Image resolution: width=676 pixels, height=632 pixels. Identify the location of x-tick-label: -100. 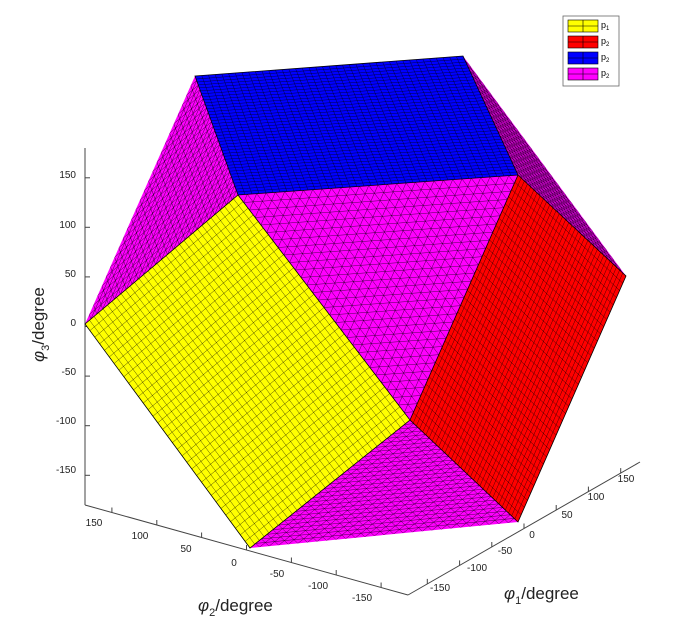
(477, 568).